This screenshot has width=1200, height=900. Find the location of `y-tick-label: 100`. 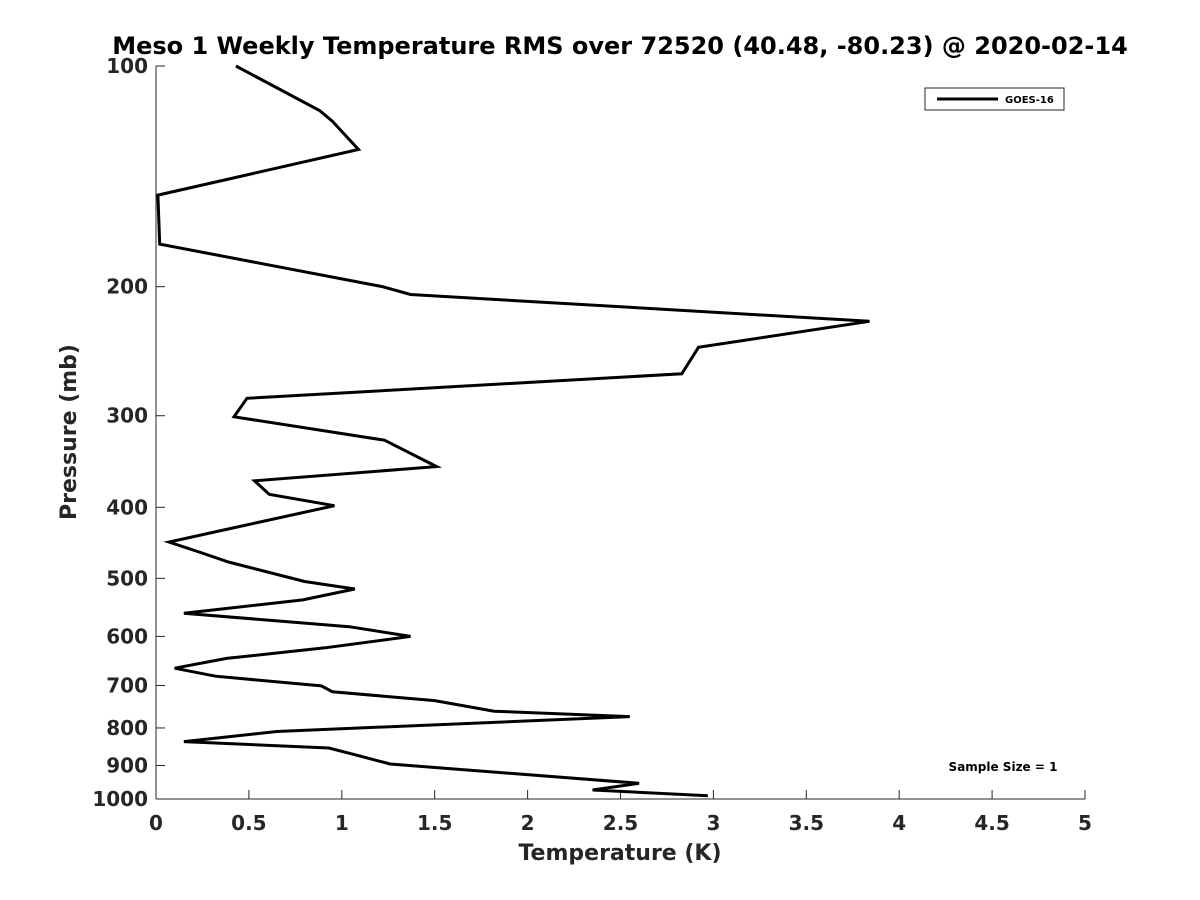

y-tick-label: 100 is located at coordinates (127, 66).